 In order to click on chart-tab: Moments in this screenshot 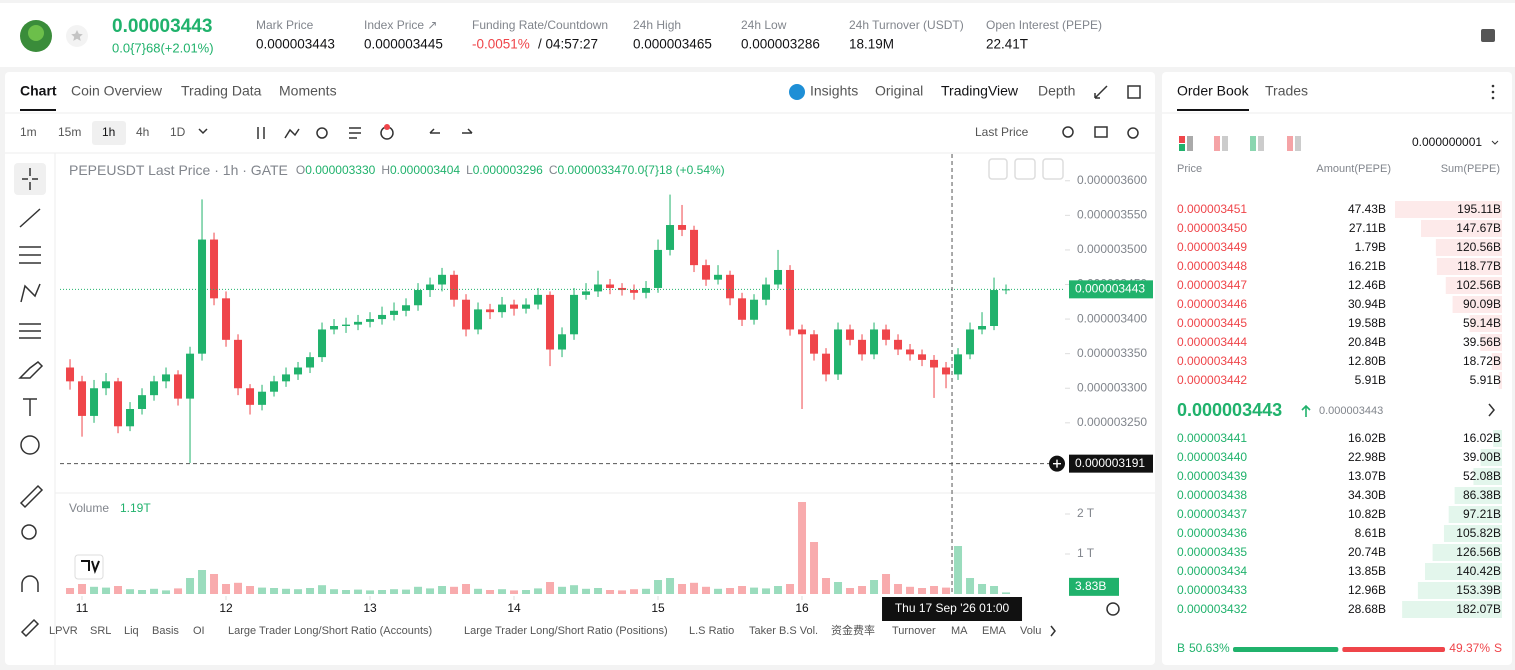, I will do `click(308, 91)`.